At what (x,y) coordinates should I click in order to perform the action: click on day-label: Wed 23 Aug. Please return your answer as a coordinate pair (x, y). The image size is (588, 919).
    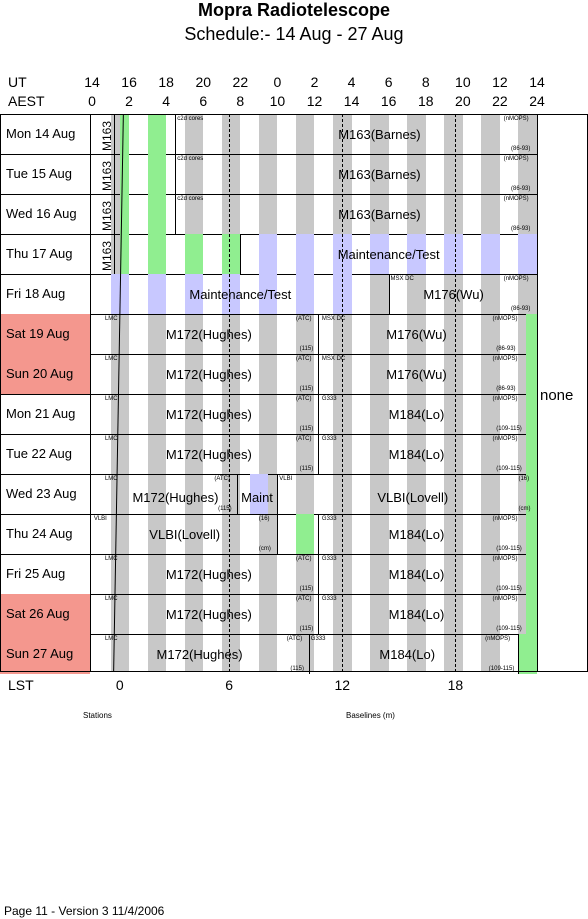
    Looking at the image, I should click on (41, 493).